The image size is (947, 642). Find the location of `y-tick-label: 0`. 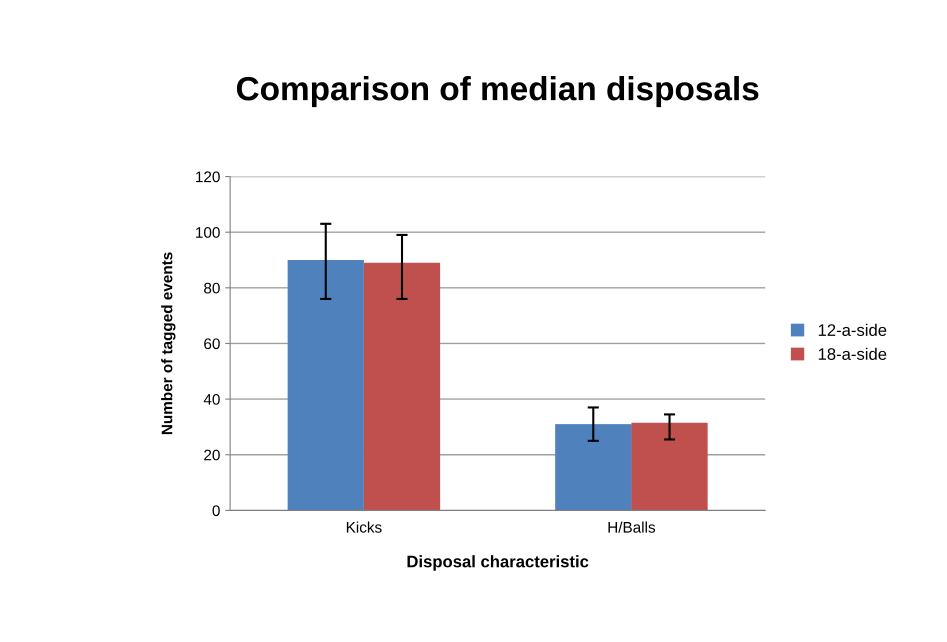

y-tick-label: 0 is located at coordinates (216, 510).